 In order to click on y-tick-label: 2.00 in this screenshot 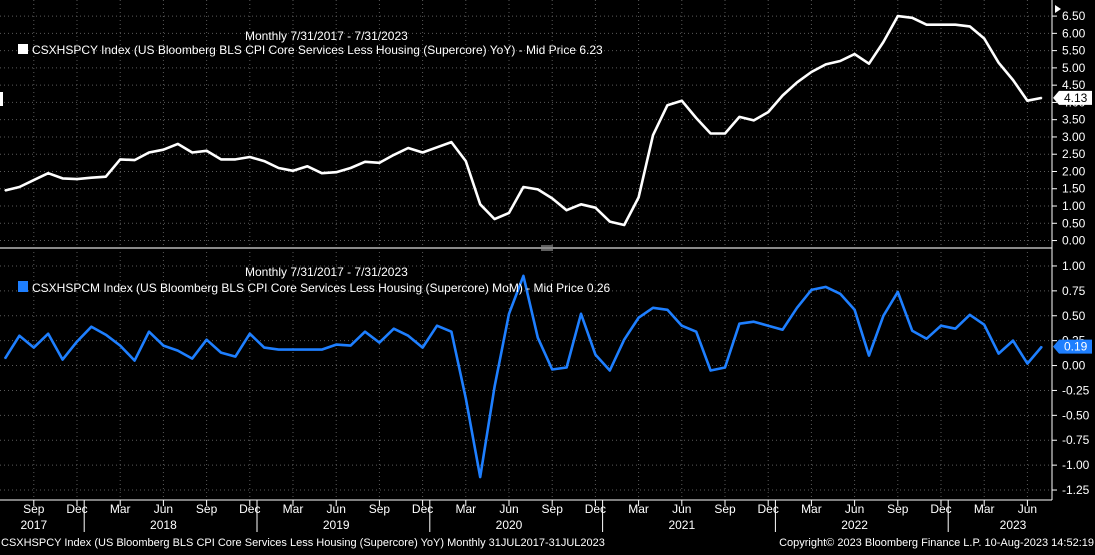, I will do `click(1074, 171)`.